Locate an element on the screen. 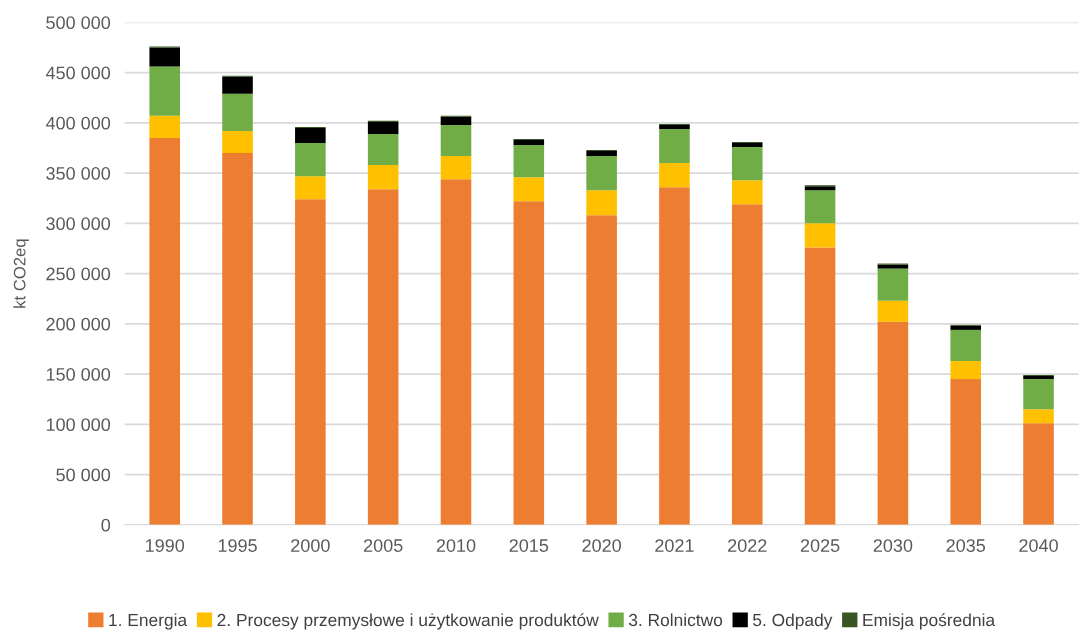 Image resolution: width=1084 pixels, height=640 pixels. y-tick-label: 150 000 is located at coordinates (78, 374).